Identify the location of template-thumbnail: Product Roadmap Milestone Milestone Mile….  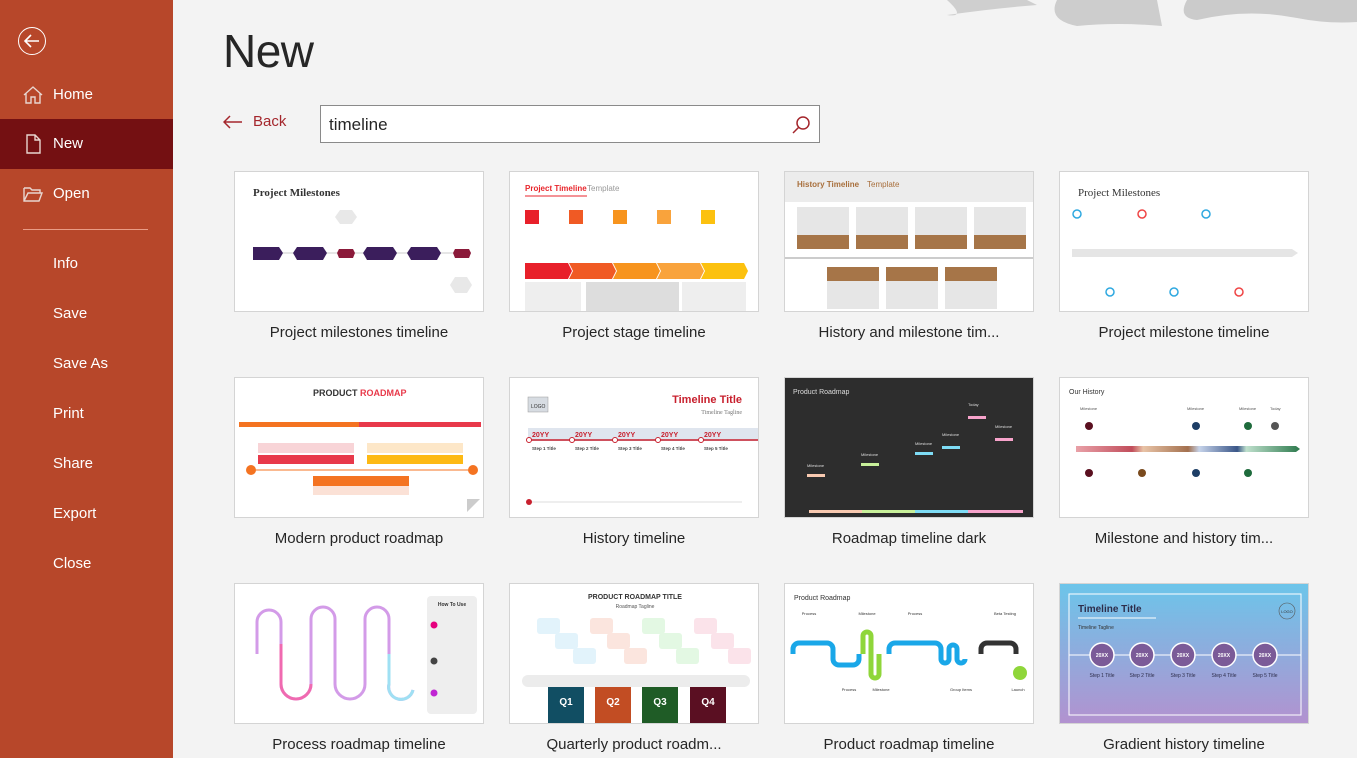
(909, 447).